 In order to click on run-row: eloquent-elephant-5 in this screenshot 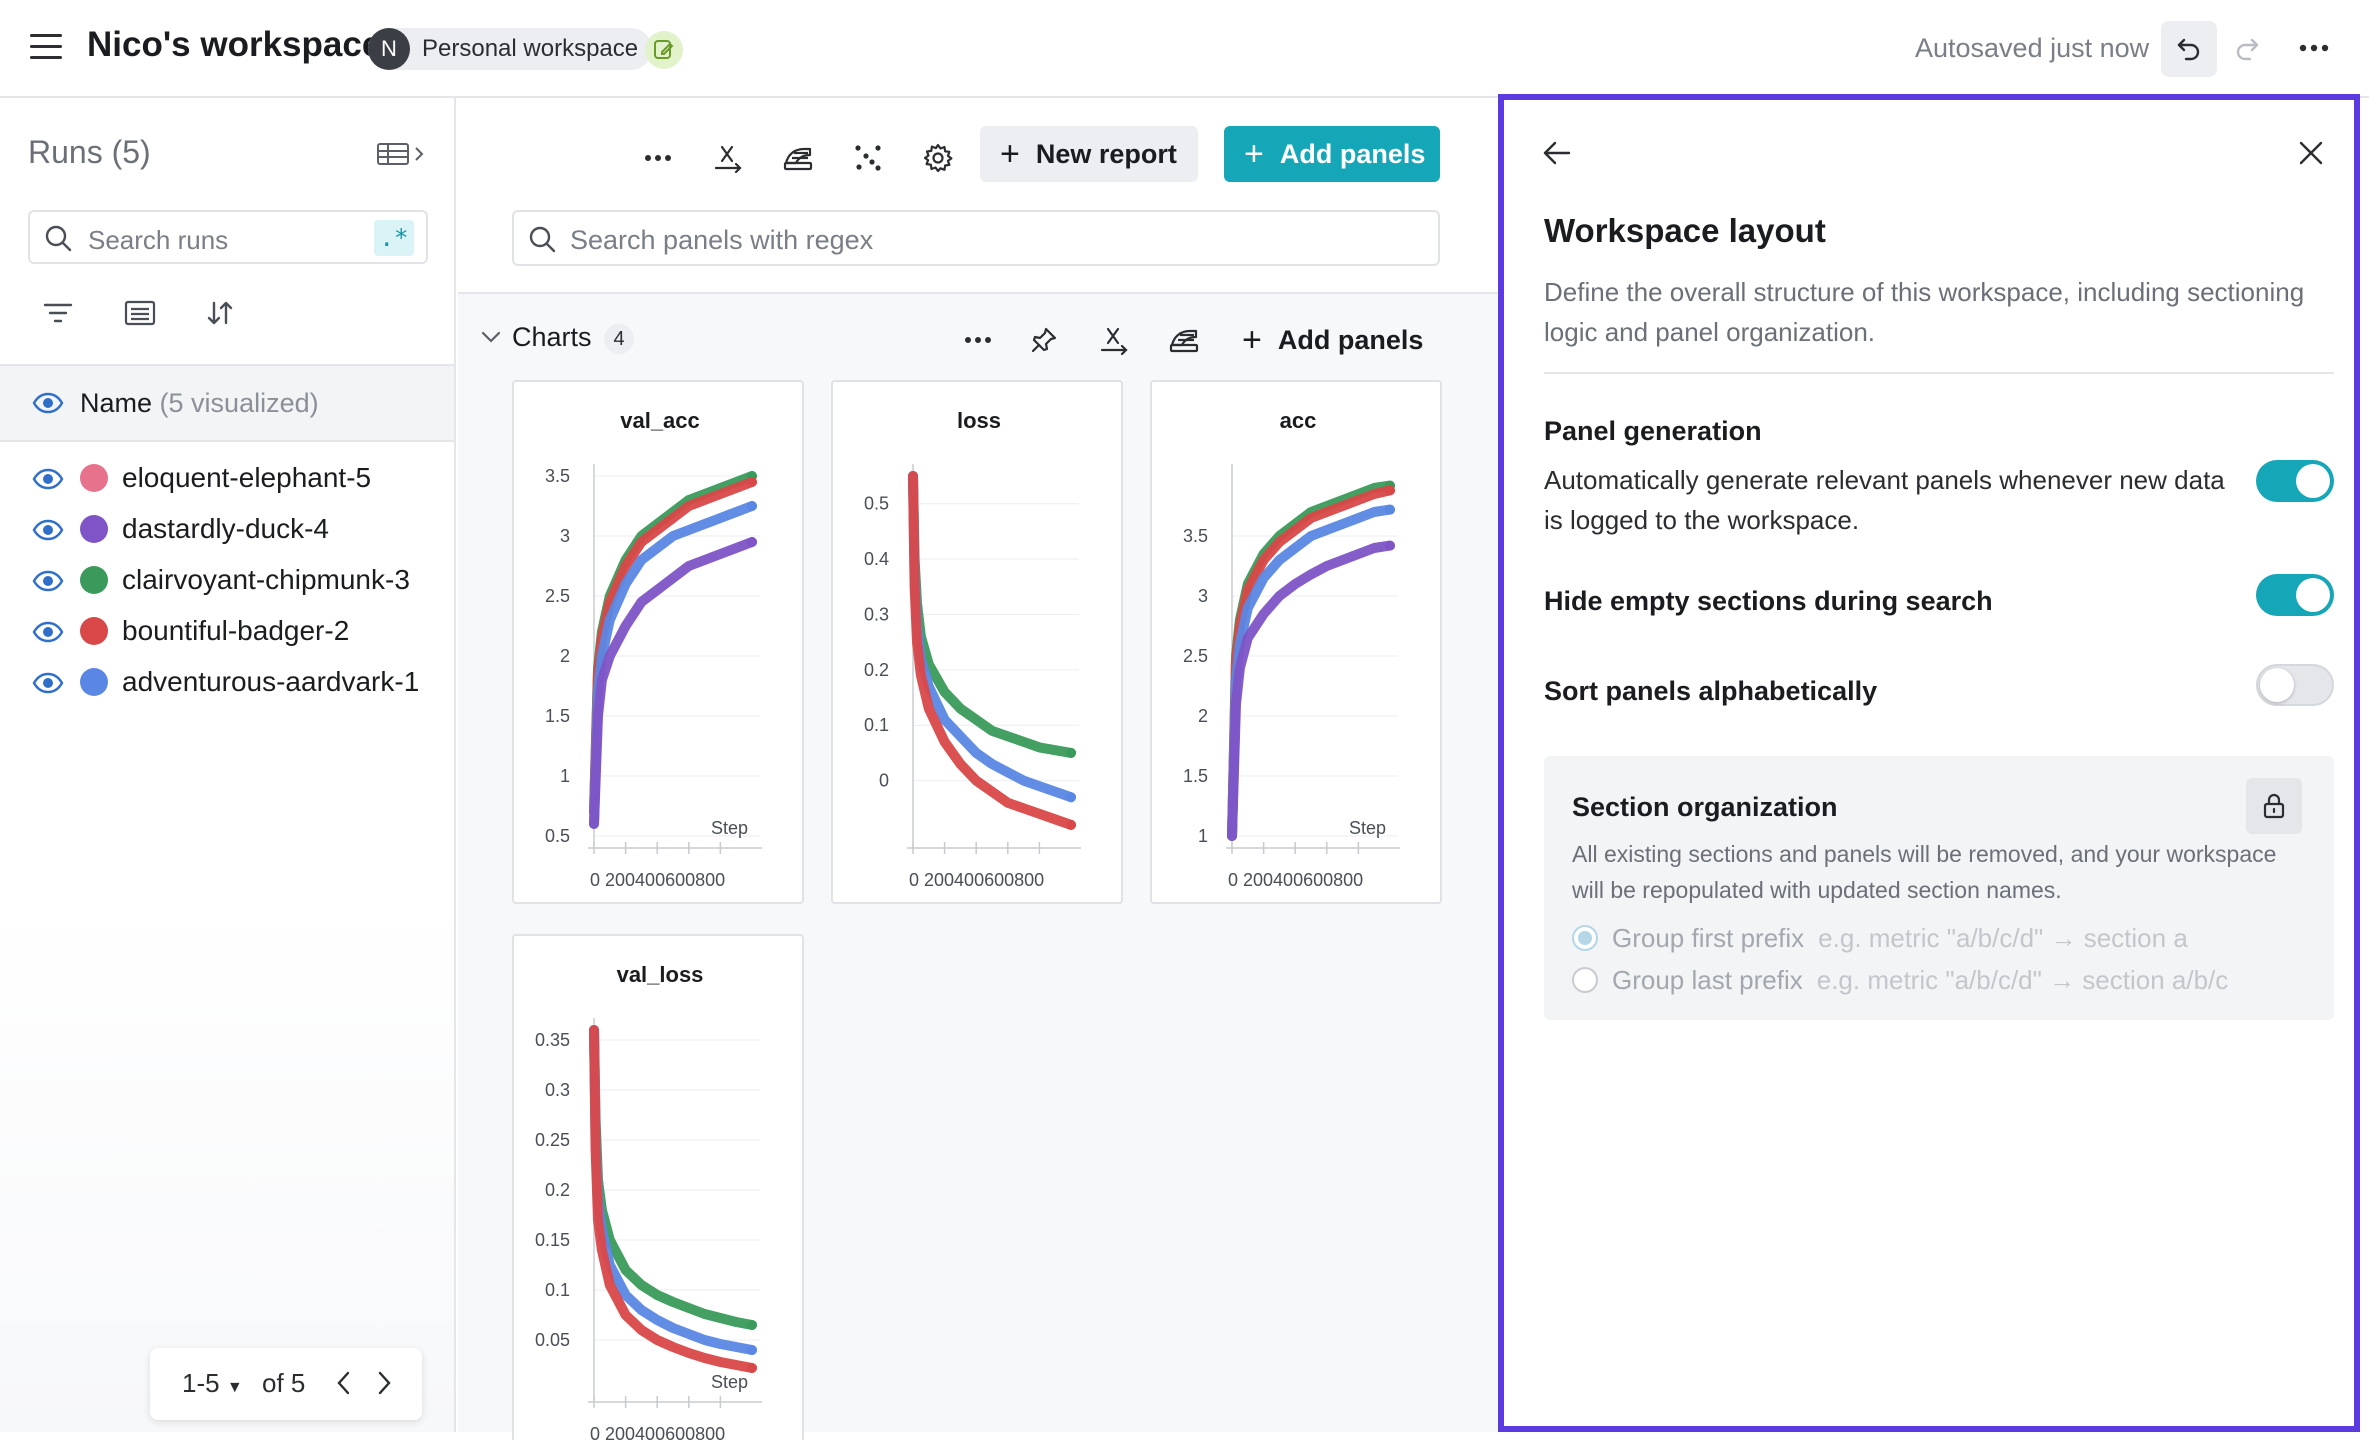, I will do `click(227, 480)`.